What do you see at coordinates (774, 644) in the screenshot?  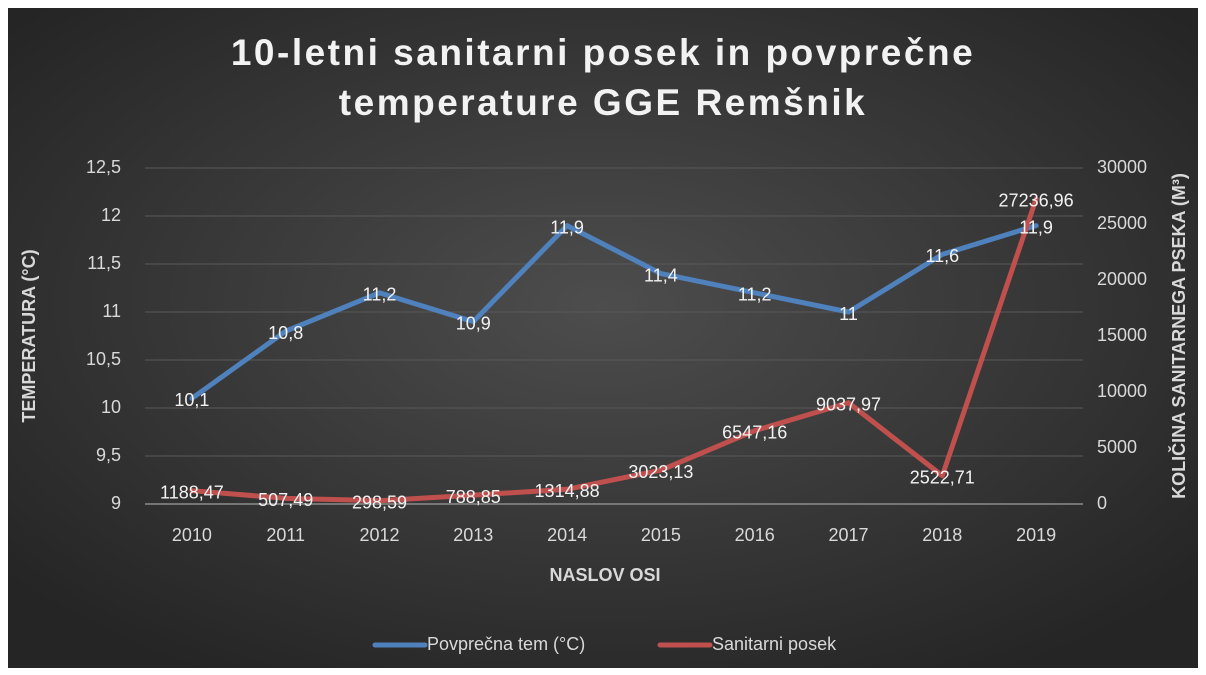 I see `legend-label: Sanitarni posek` at bounding box center [774, 644].